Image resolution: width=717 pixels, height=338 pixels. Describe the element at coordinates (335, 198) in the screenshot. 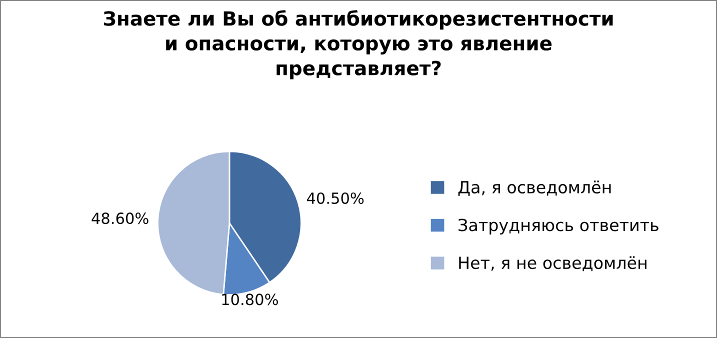

I see `data-label: 40.50%` at that location.